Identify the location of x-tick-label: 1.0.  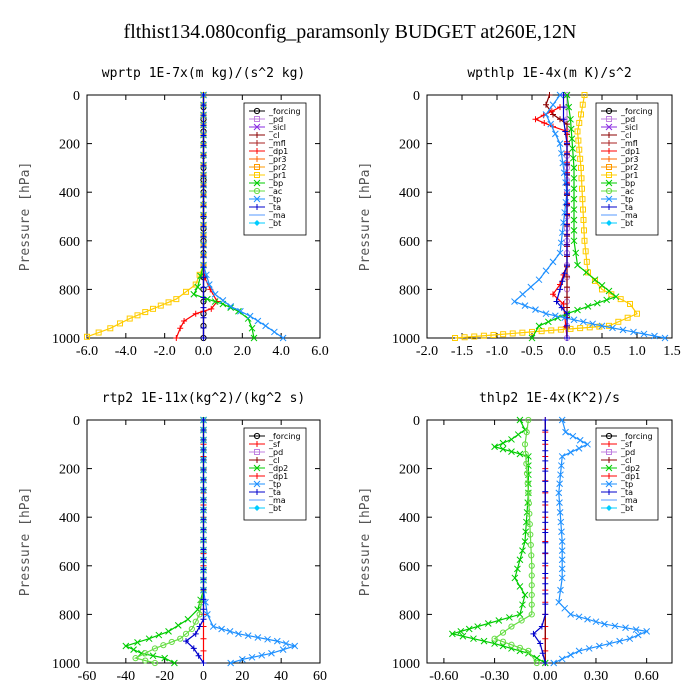
(637, 351).